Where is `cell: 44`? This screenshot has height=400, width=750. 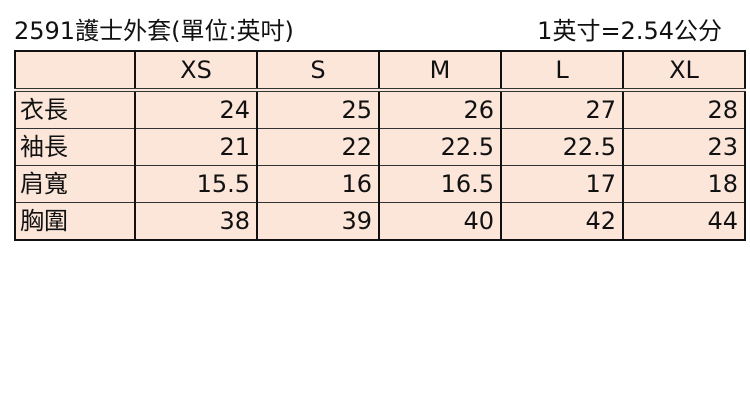
cell: 44 is located at coordinates (684, 221).